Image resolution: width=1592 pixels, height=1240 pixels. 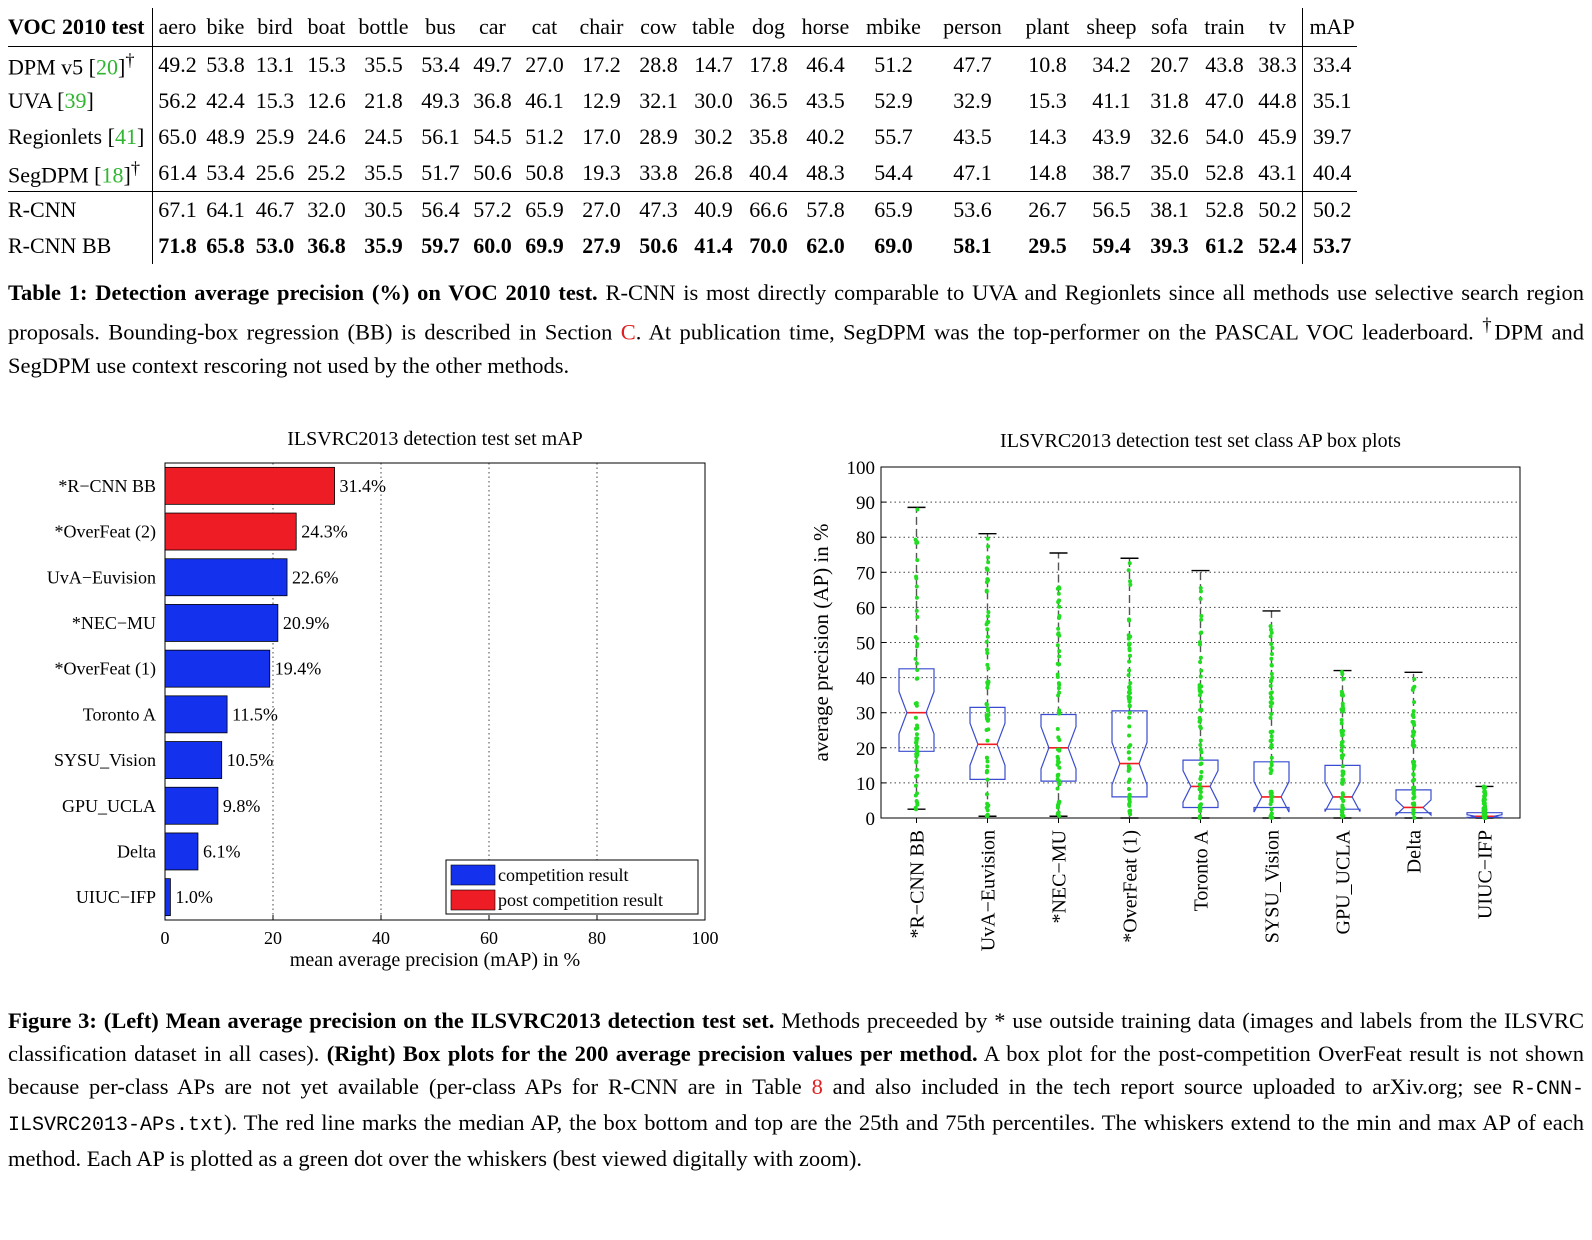 I want to click on table-cell: 47.7, so click(x=972, y=64).